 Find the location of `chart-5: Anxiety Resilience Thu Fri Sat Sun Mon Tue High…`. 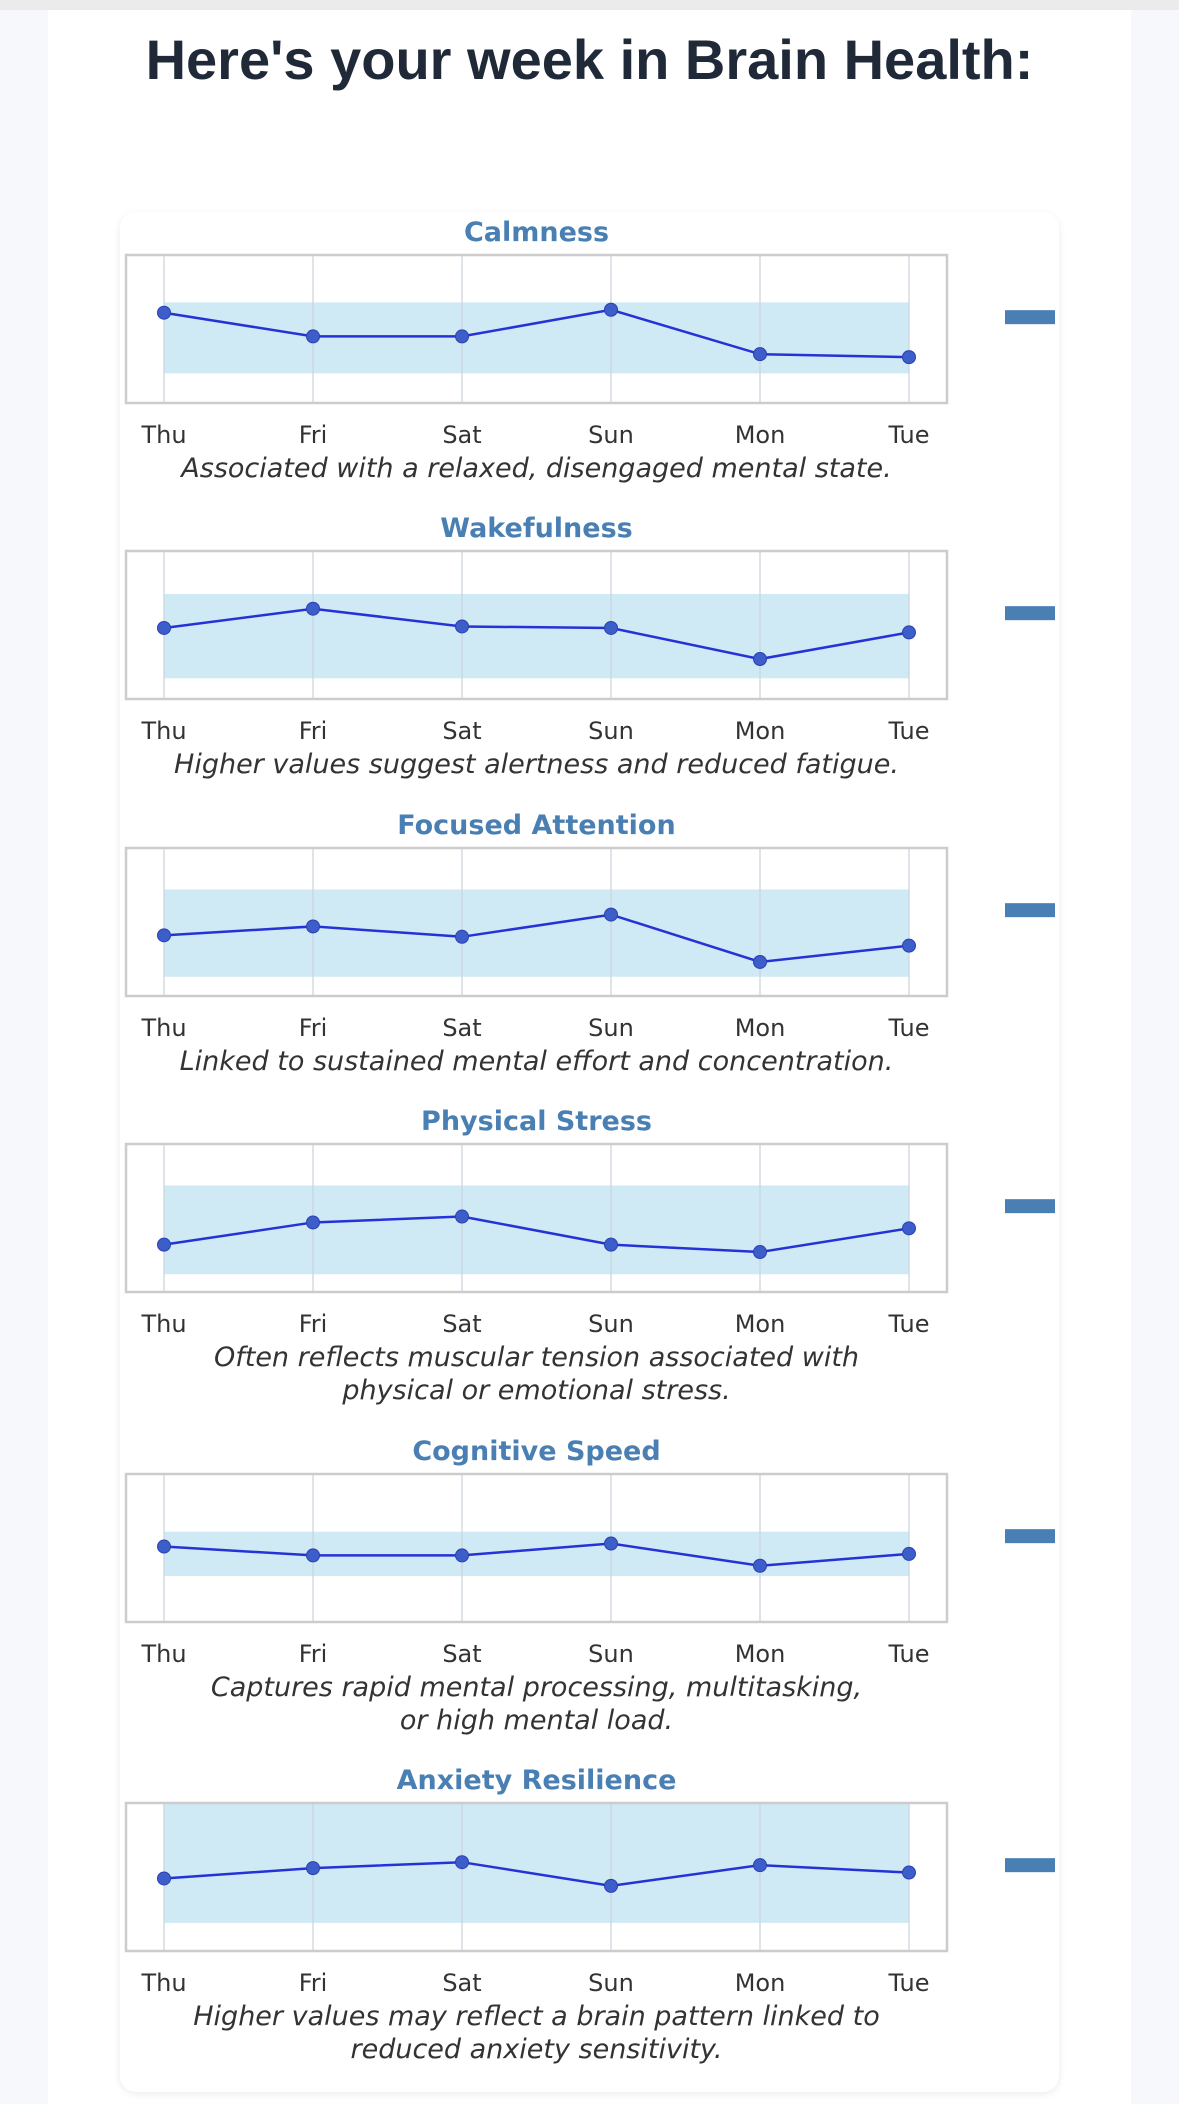

chart-5: Anxiety Resilience Thu Fri Sat Sun Mon Tue High… is located at coordinates (589, 1915).